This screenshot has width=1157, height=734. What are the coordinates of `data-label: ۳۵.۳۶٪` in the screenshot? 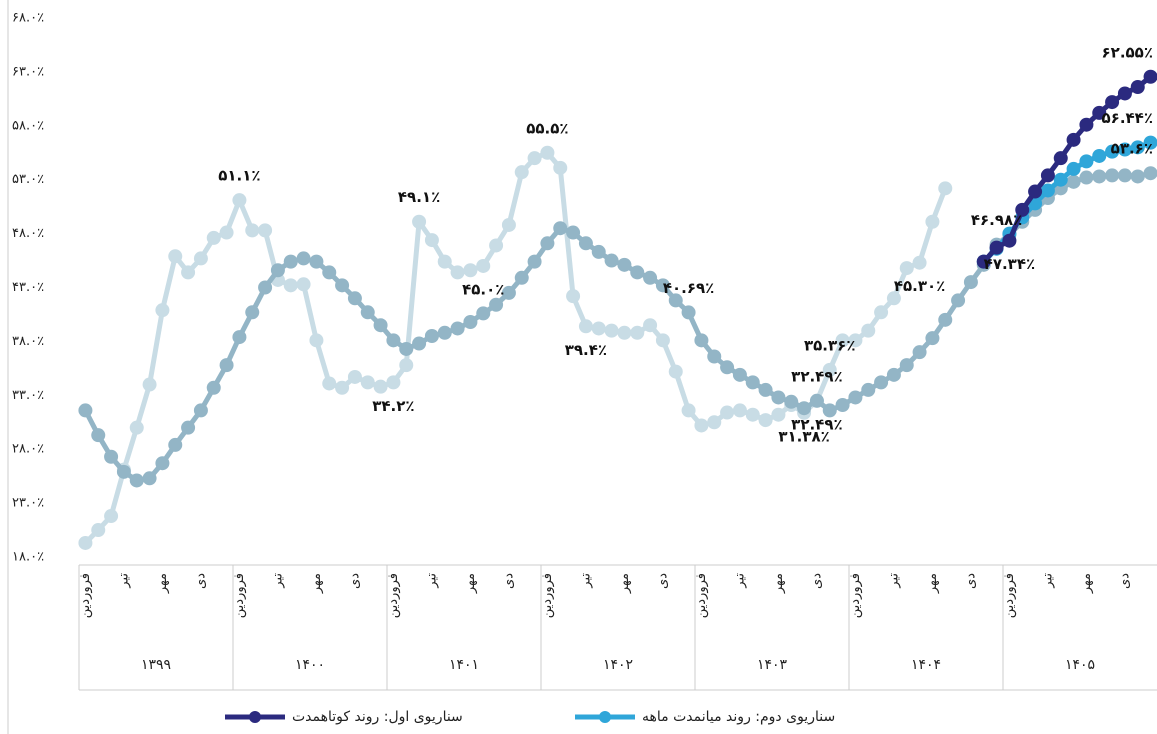 It's located at (829, 345).